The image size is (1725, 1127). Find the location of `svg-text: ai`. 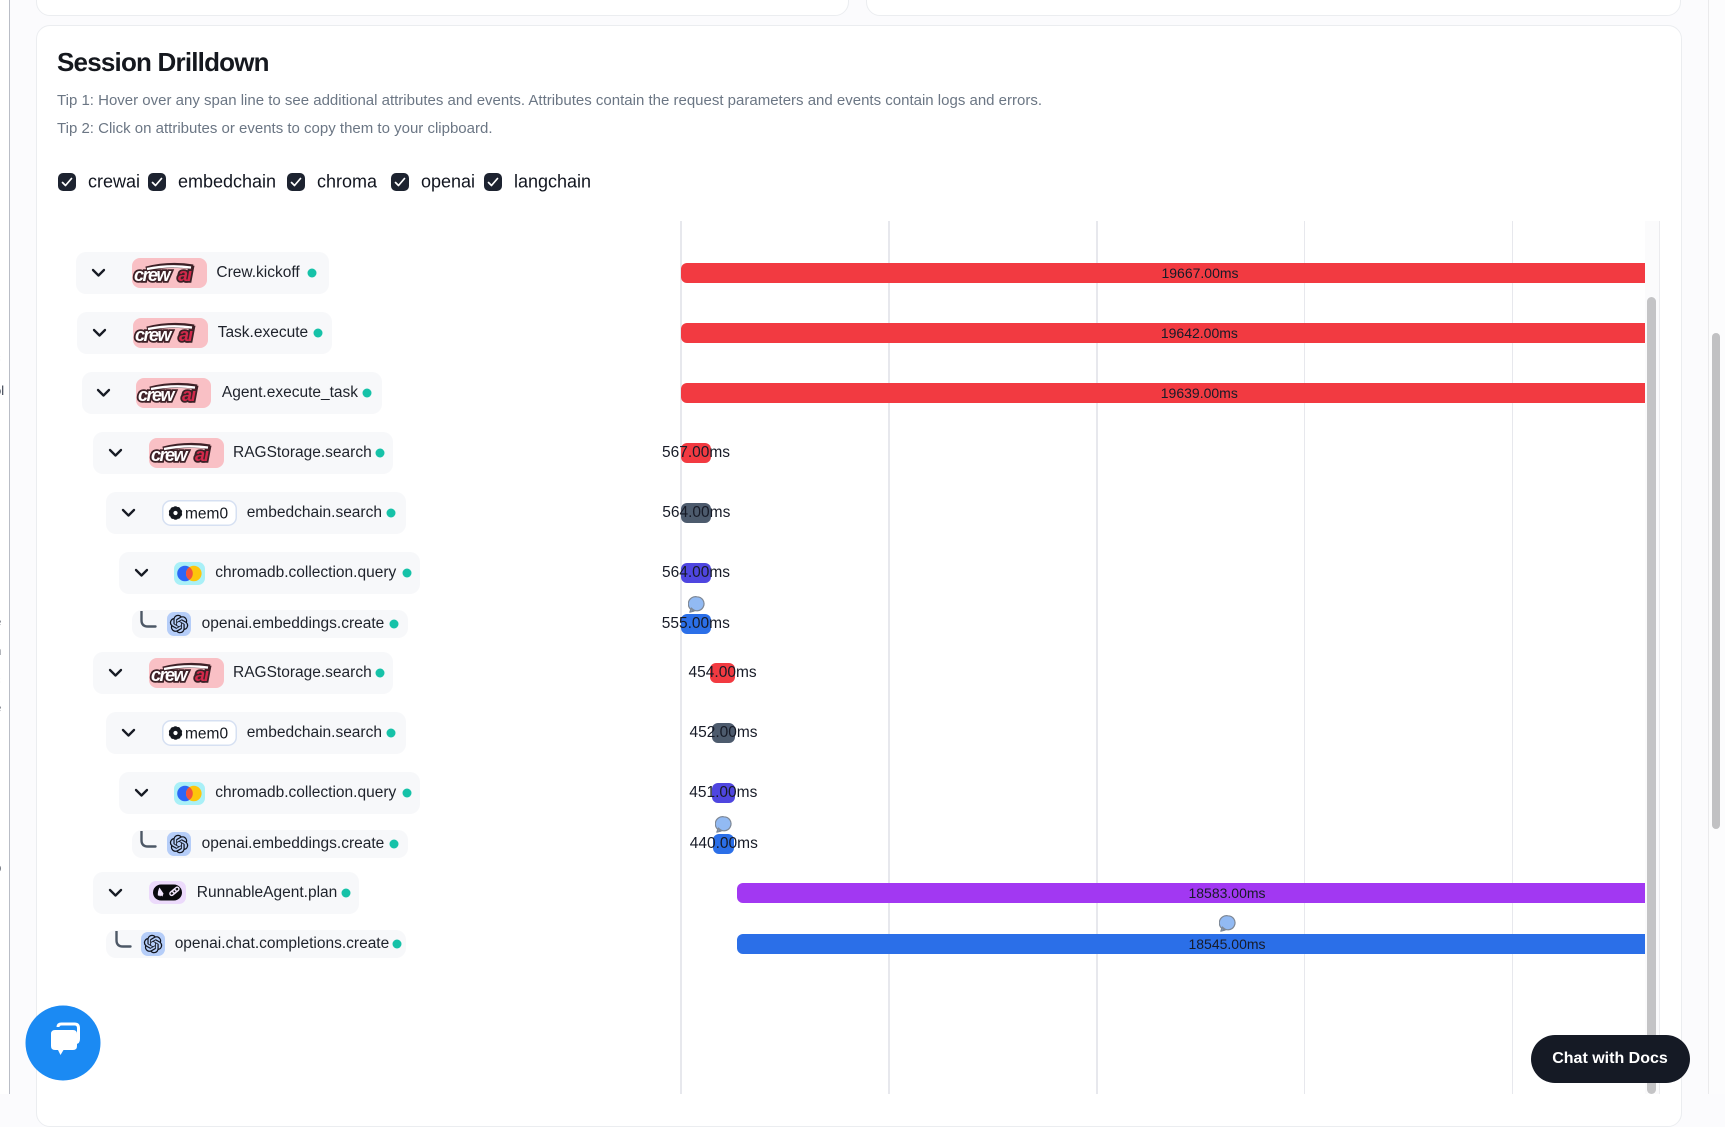

svg-text: ai is located at coordinates (185, 275).